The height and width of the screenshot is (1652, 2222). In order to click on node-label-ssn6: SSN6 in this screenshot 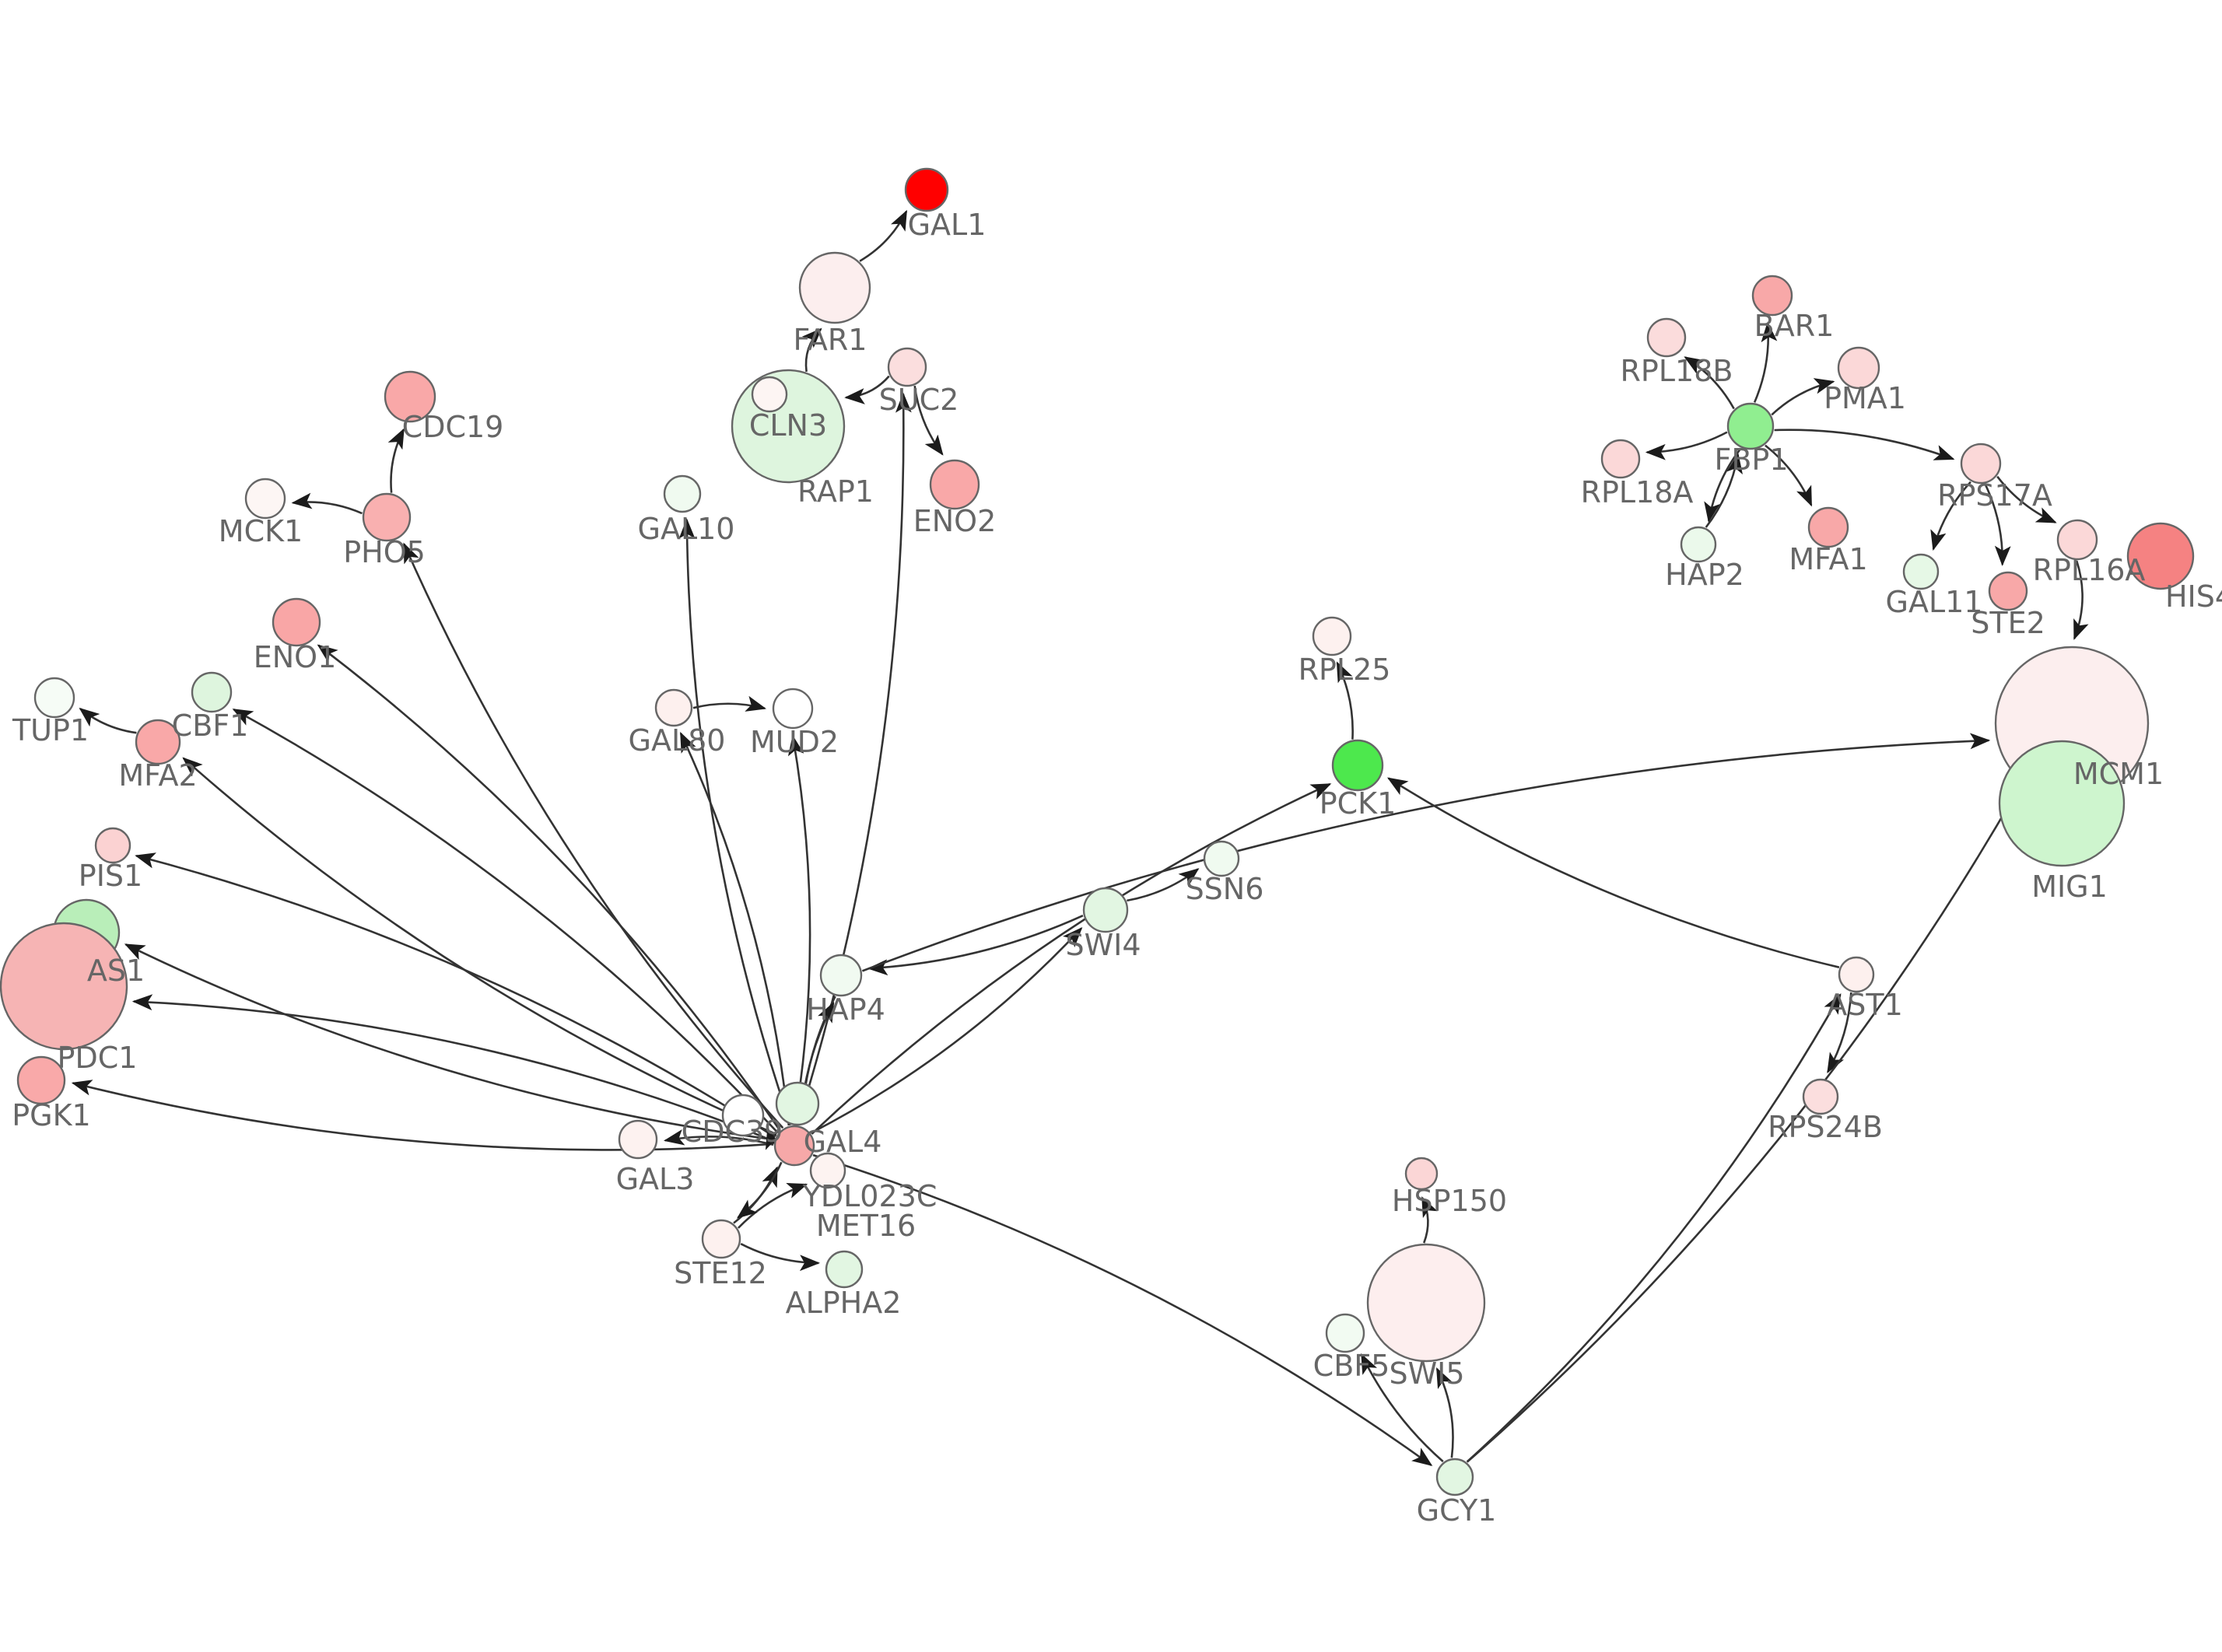, I will do `click(1225, 889)`.